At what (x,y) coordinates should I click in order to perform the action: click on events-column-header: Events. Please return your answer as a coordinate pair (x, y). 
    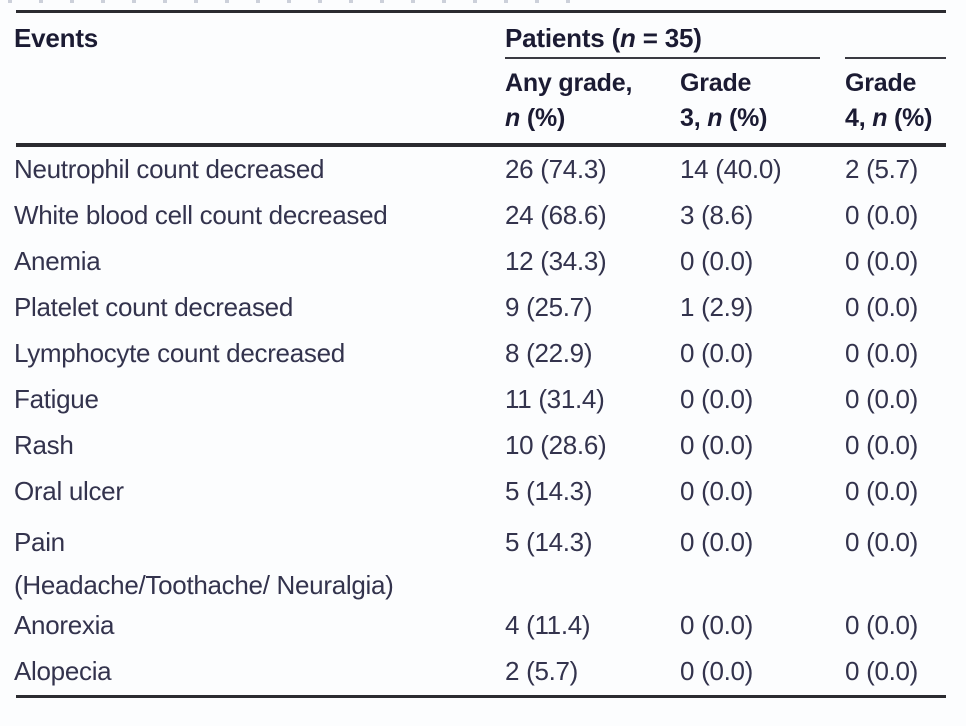
    Looking at the image, I should click on (56, 38).